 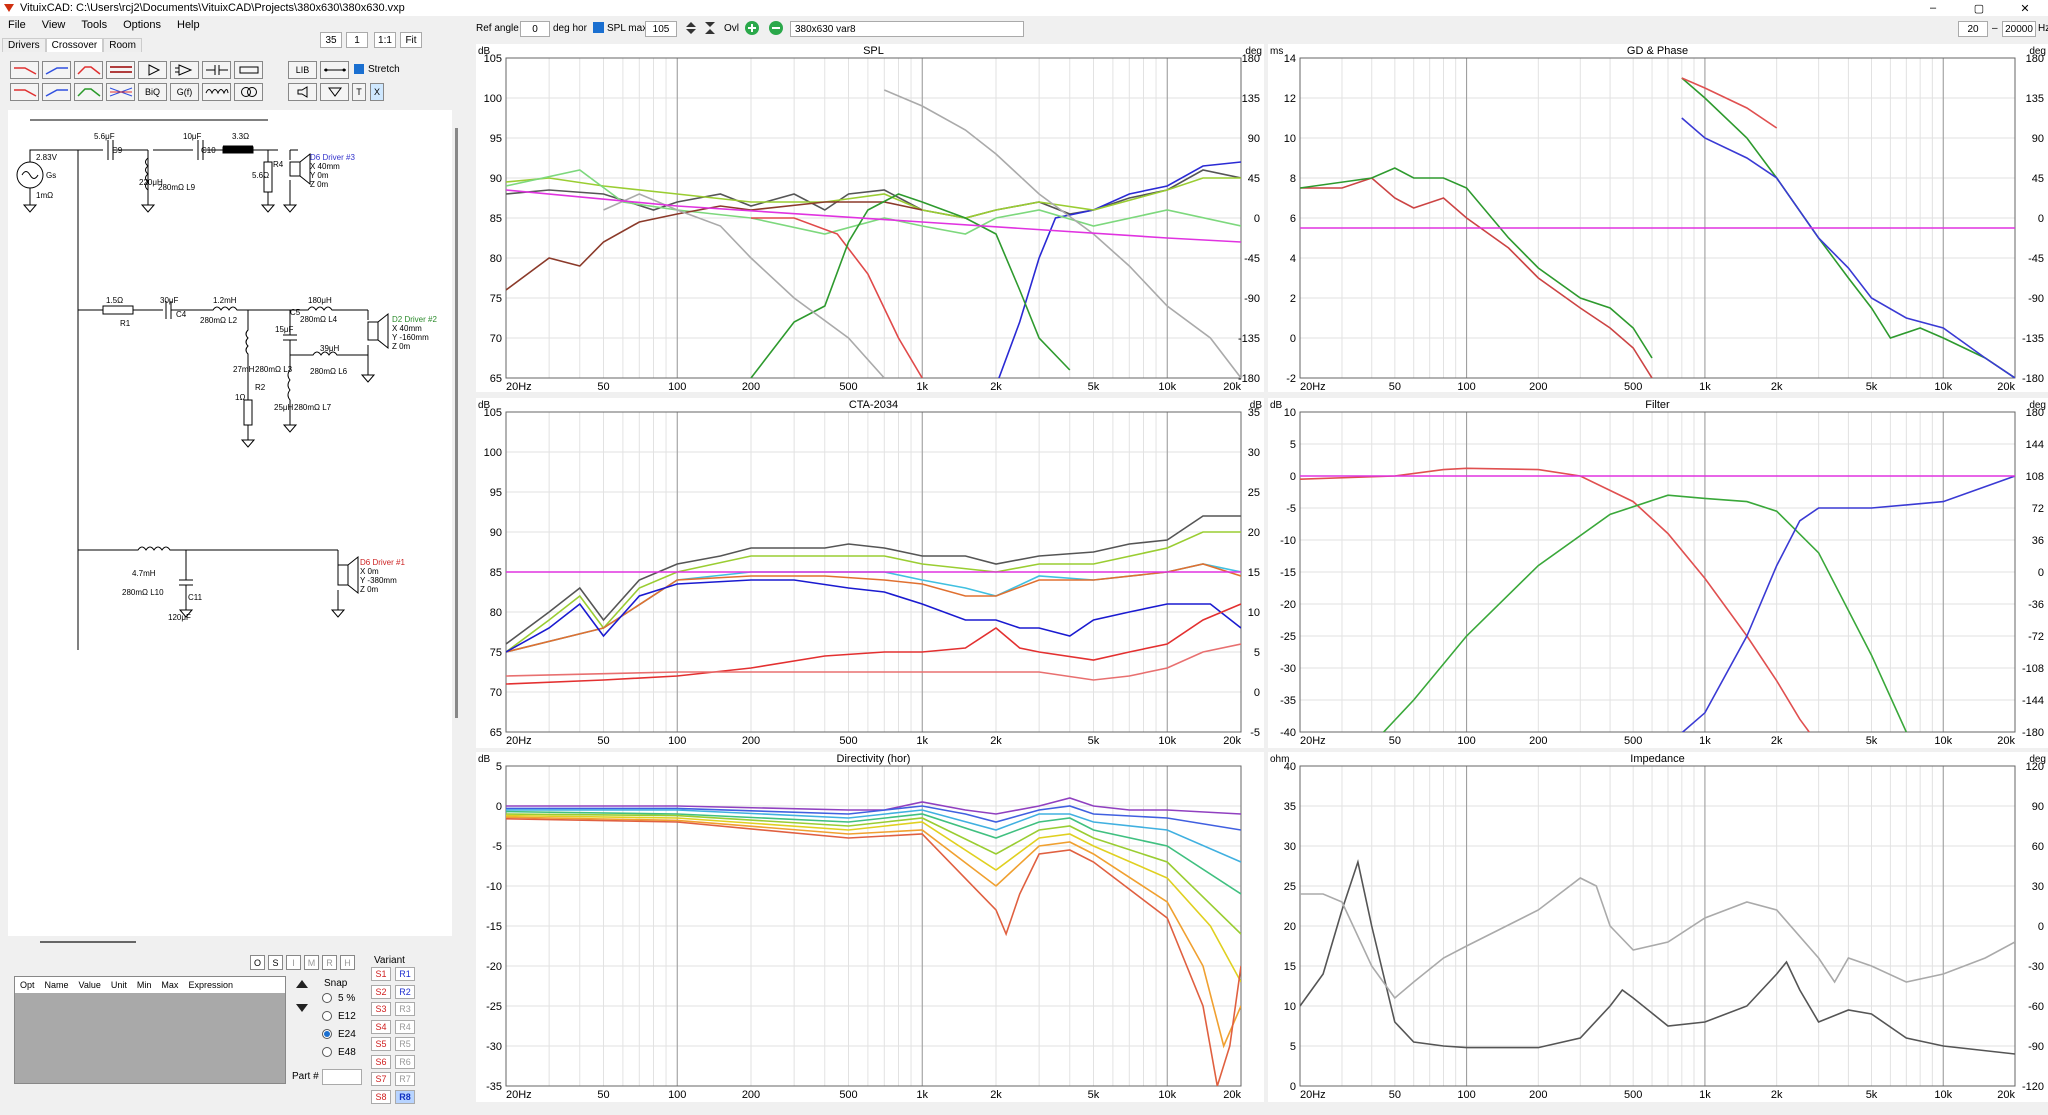 I want to click on param-mode-button: O, so click(x=257, y=962).